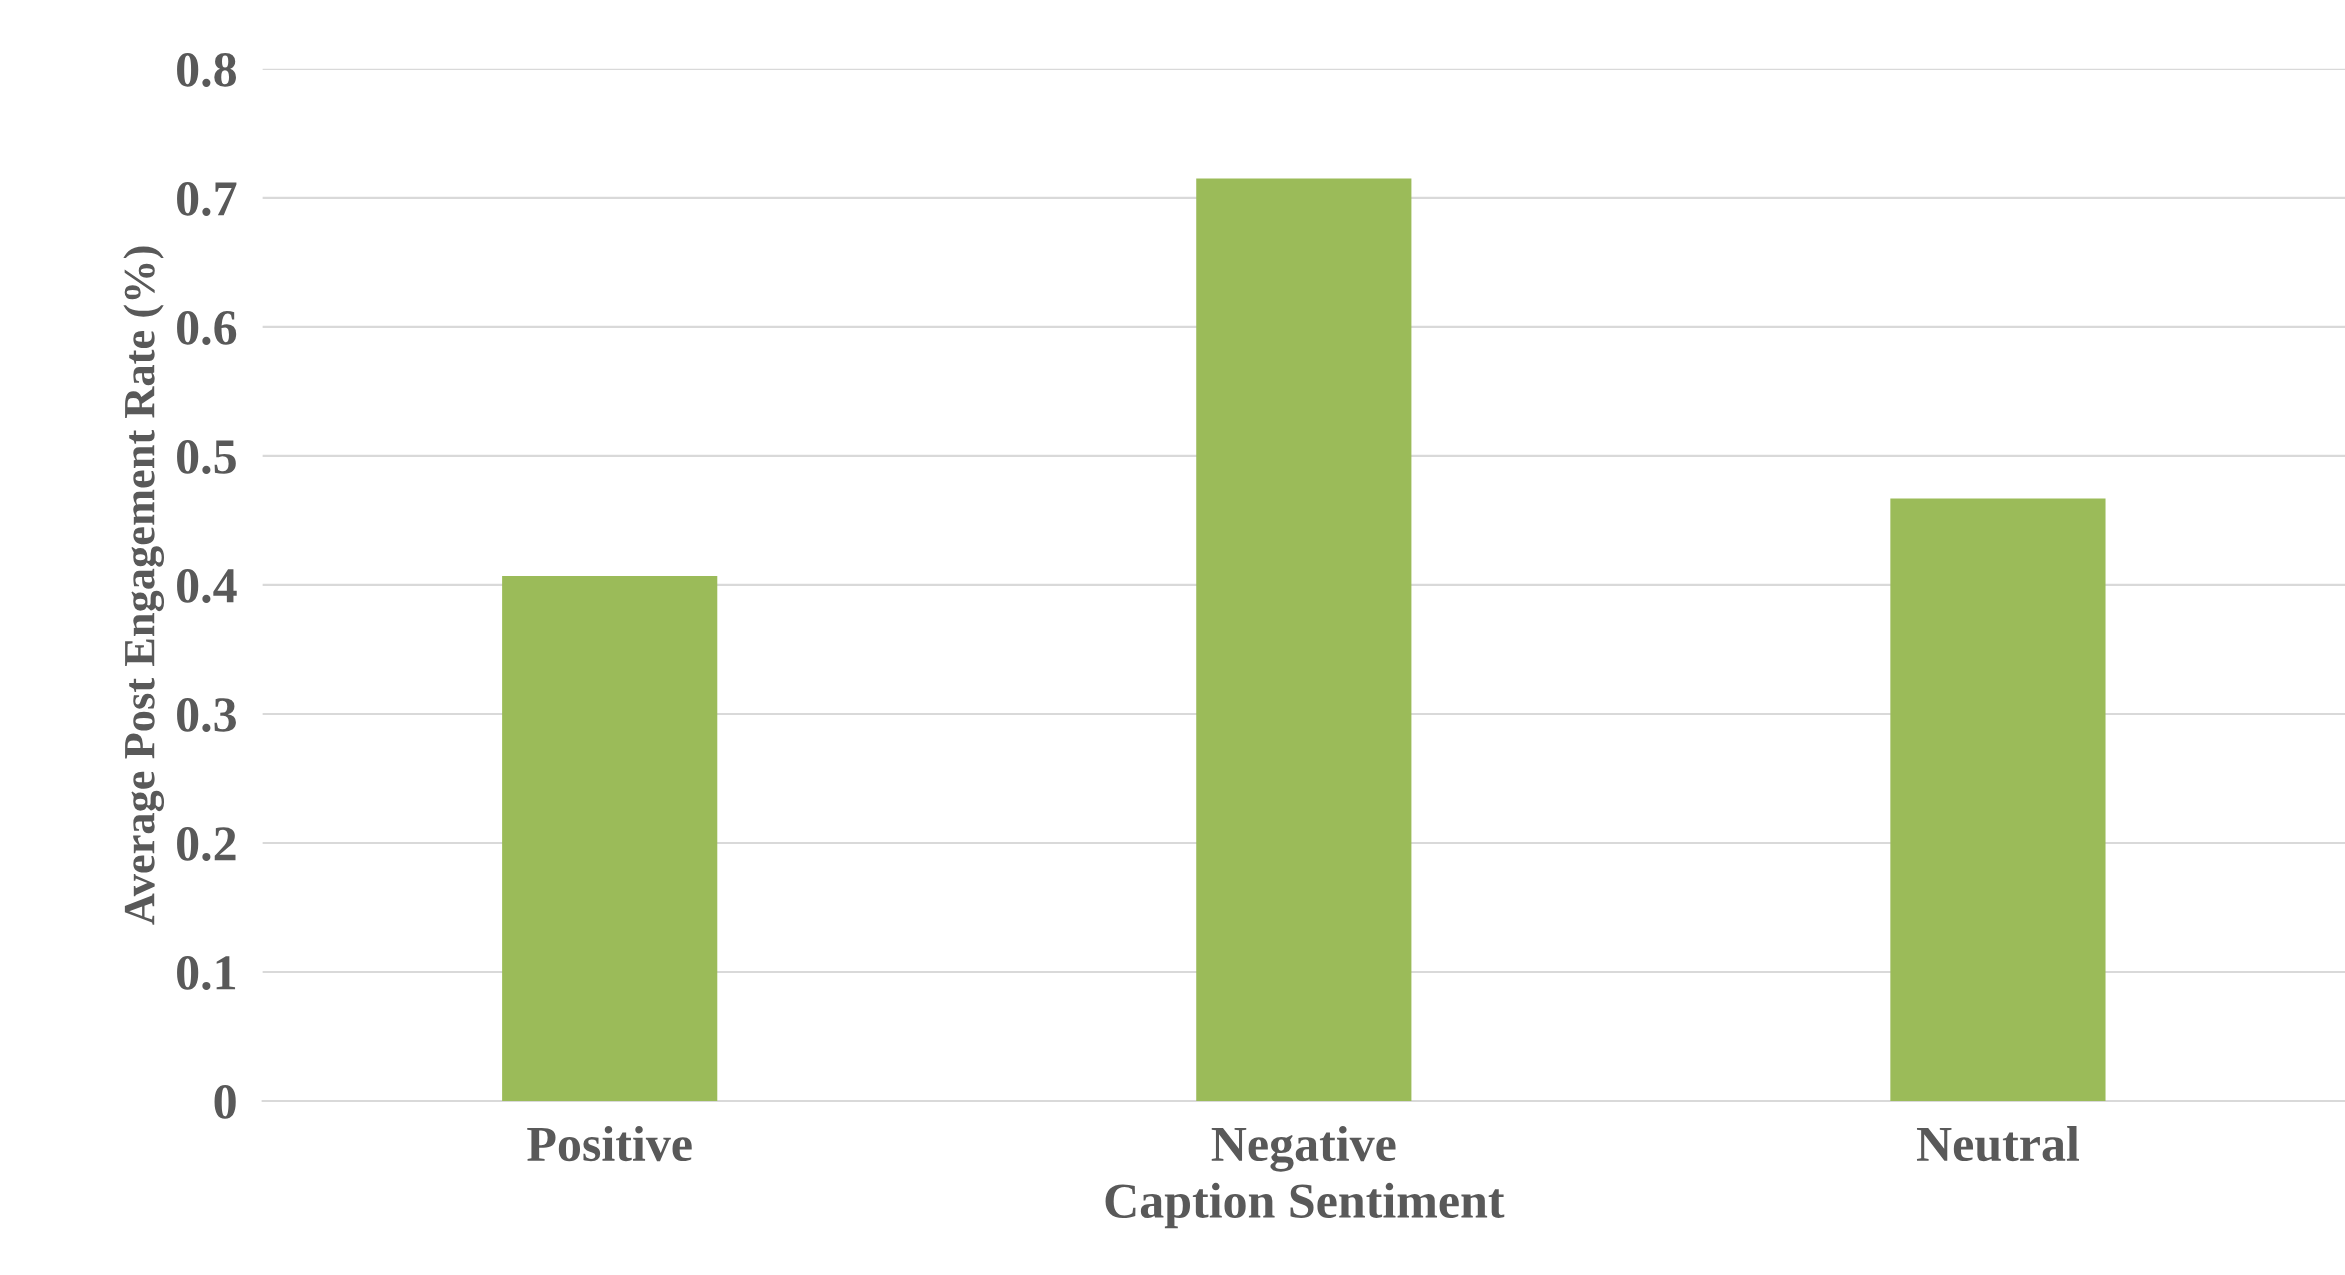 This screenshot has height=1275, width=2345. I want to click on x-tick-label: Negative, so click(1303, 1148).